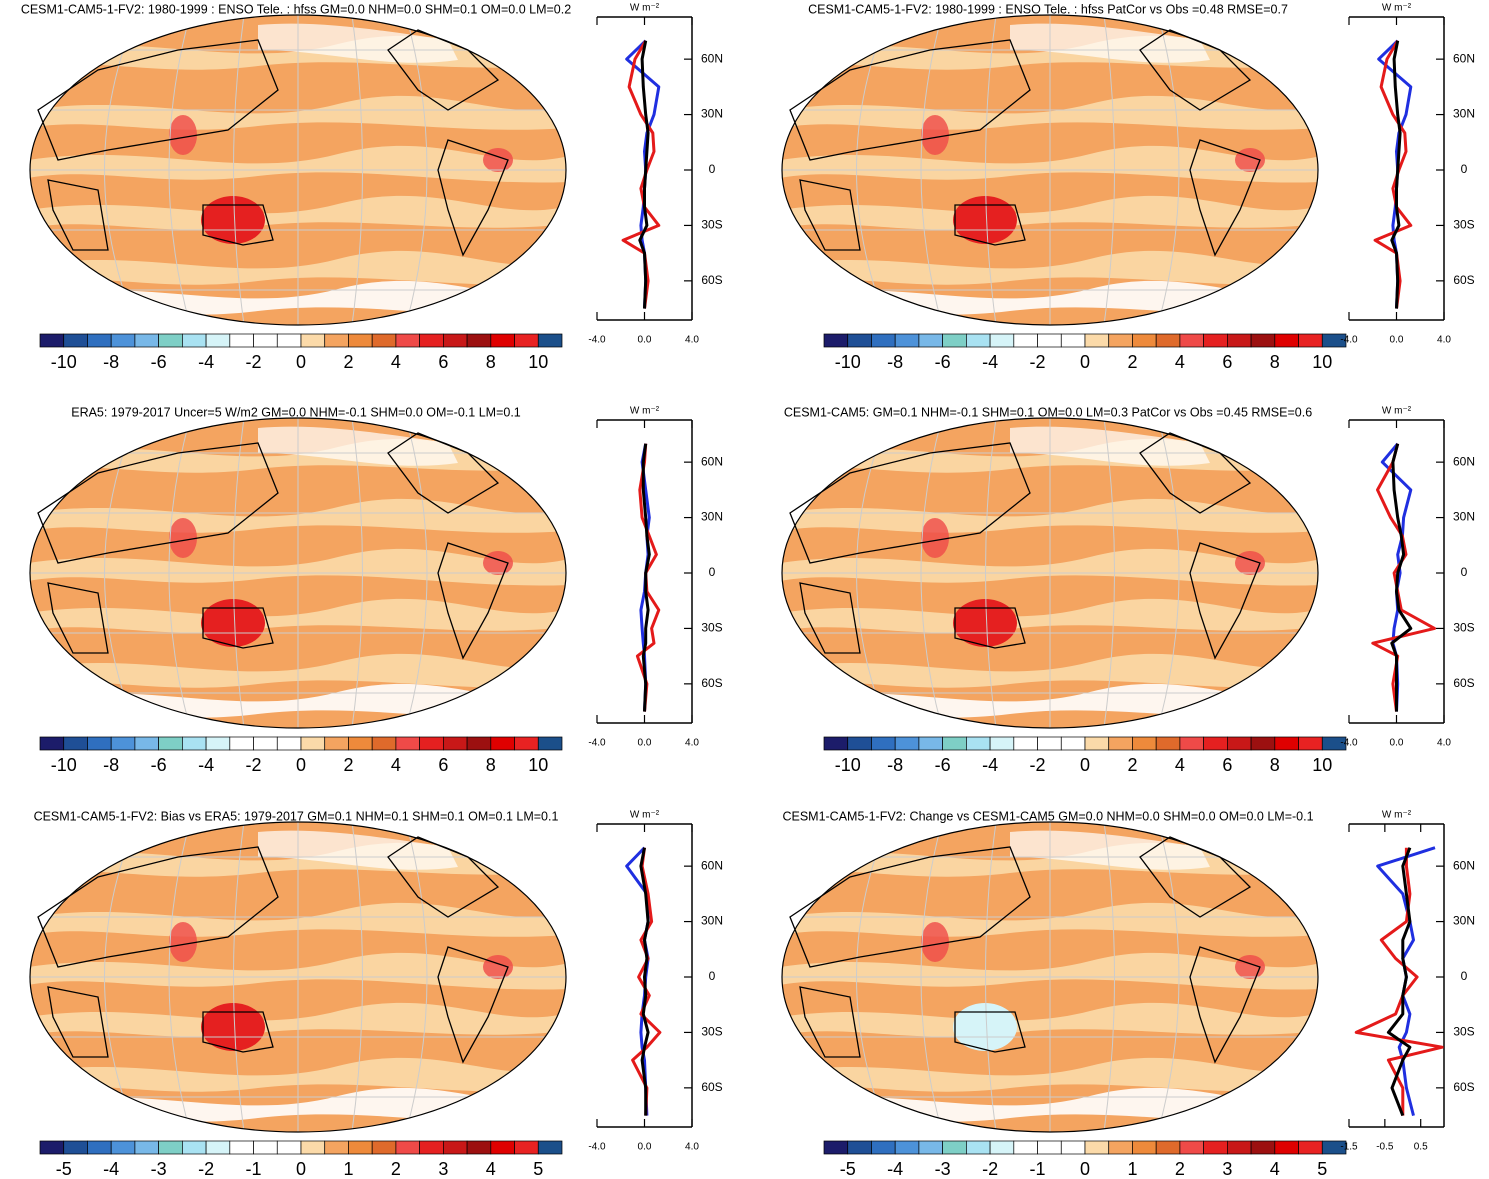  What do you see at coordinates (848, 1169) in the screenshot?
I see `colorbar-label: -5` at bounding box center [848, 1169].